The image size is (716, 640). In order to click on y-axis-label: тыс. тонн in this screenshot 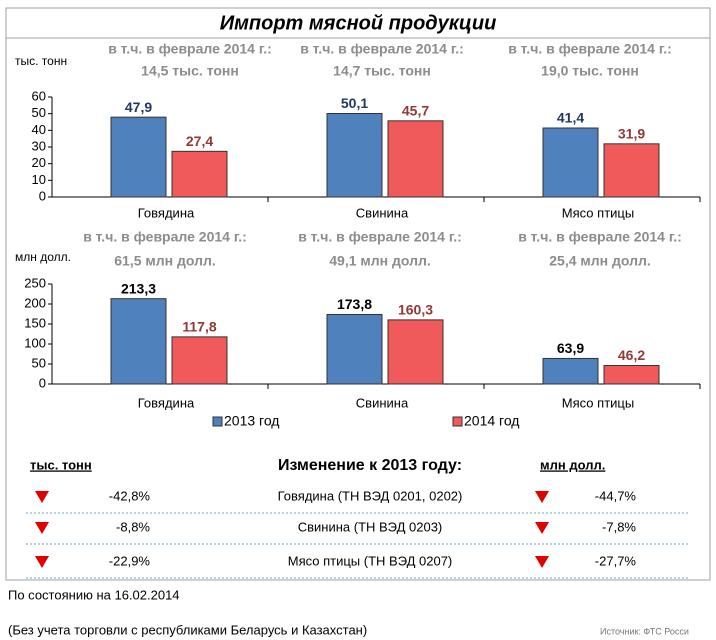, I will do `click(41, 61)`.